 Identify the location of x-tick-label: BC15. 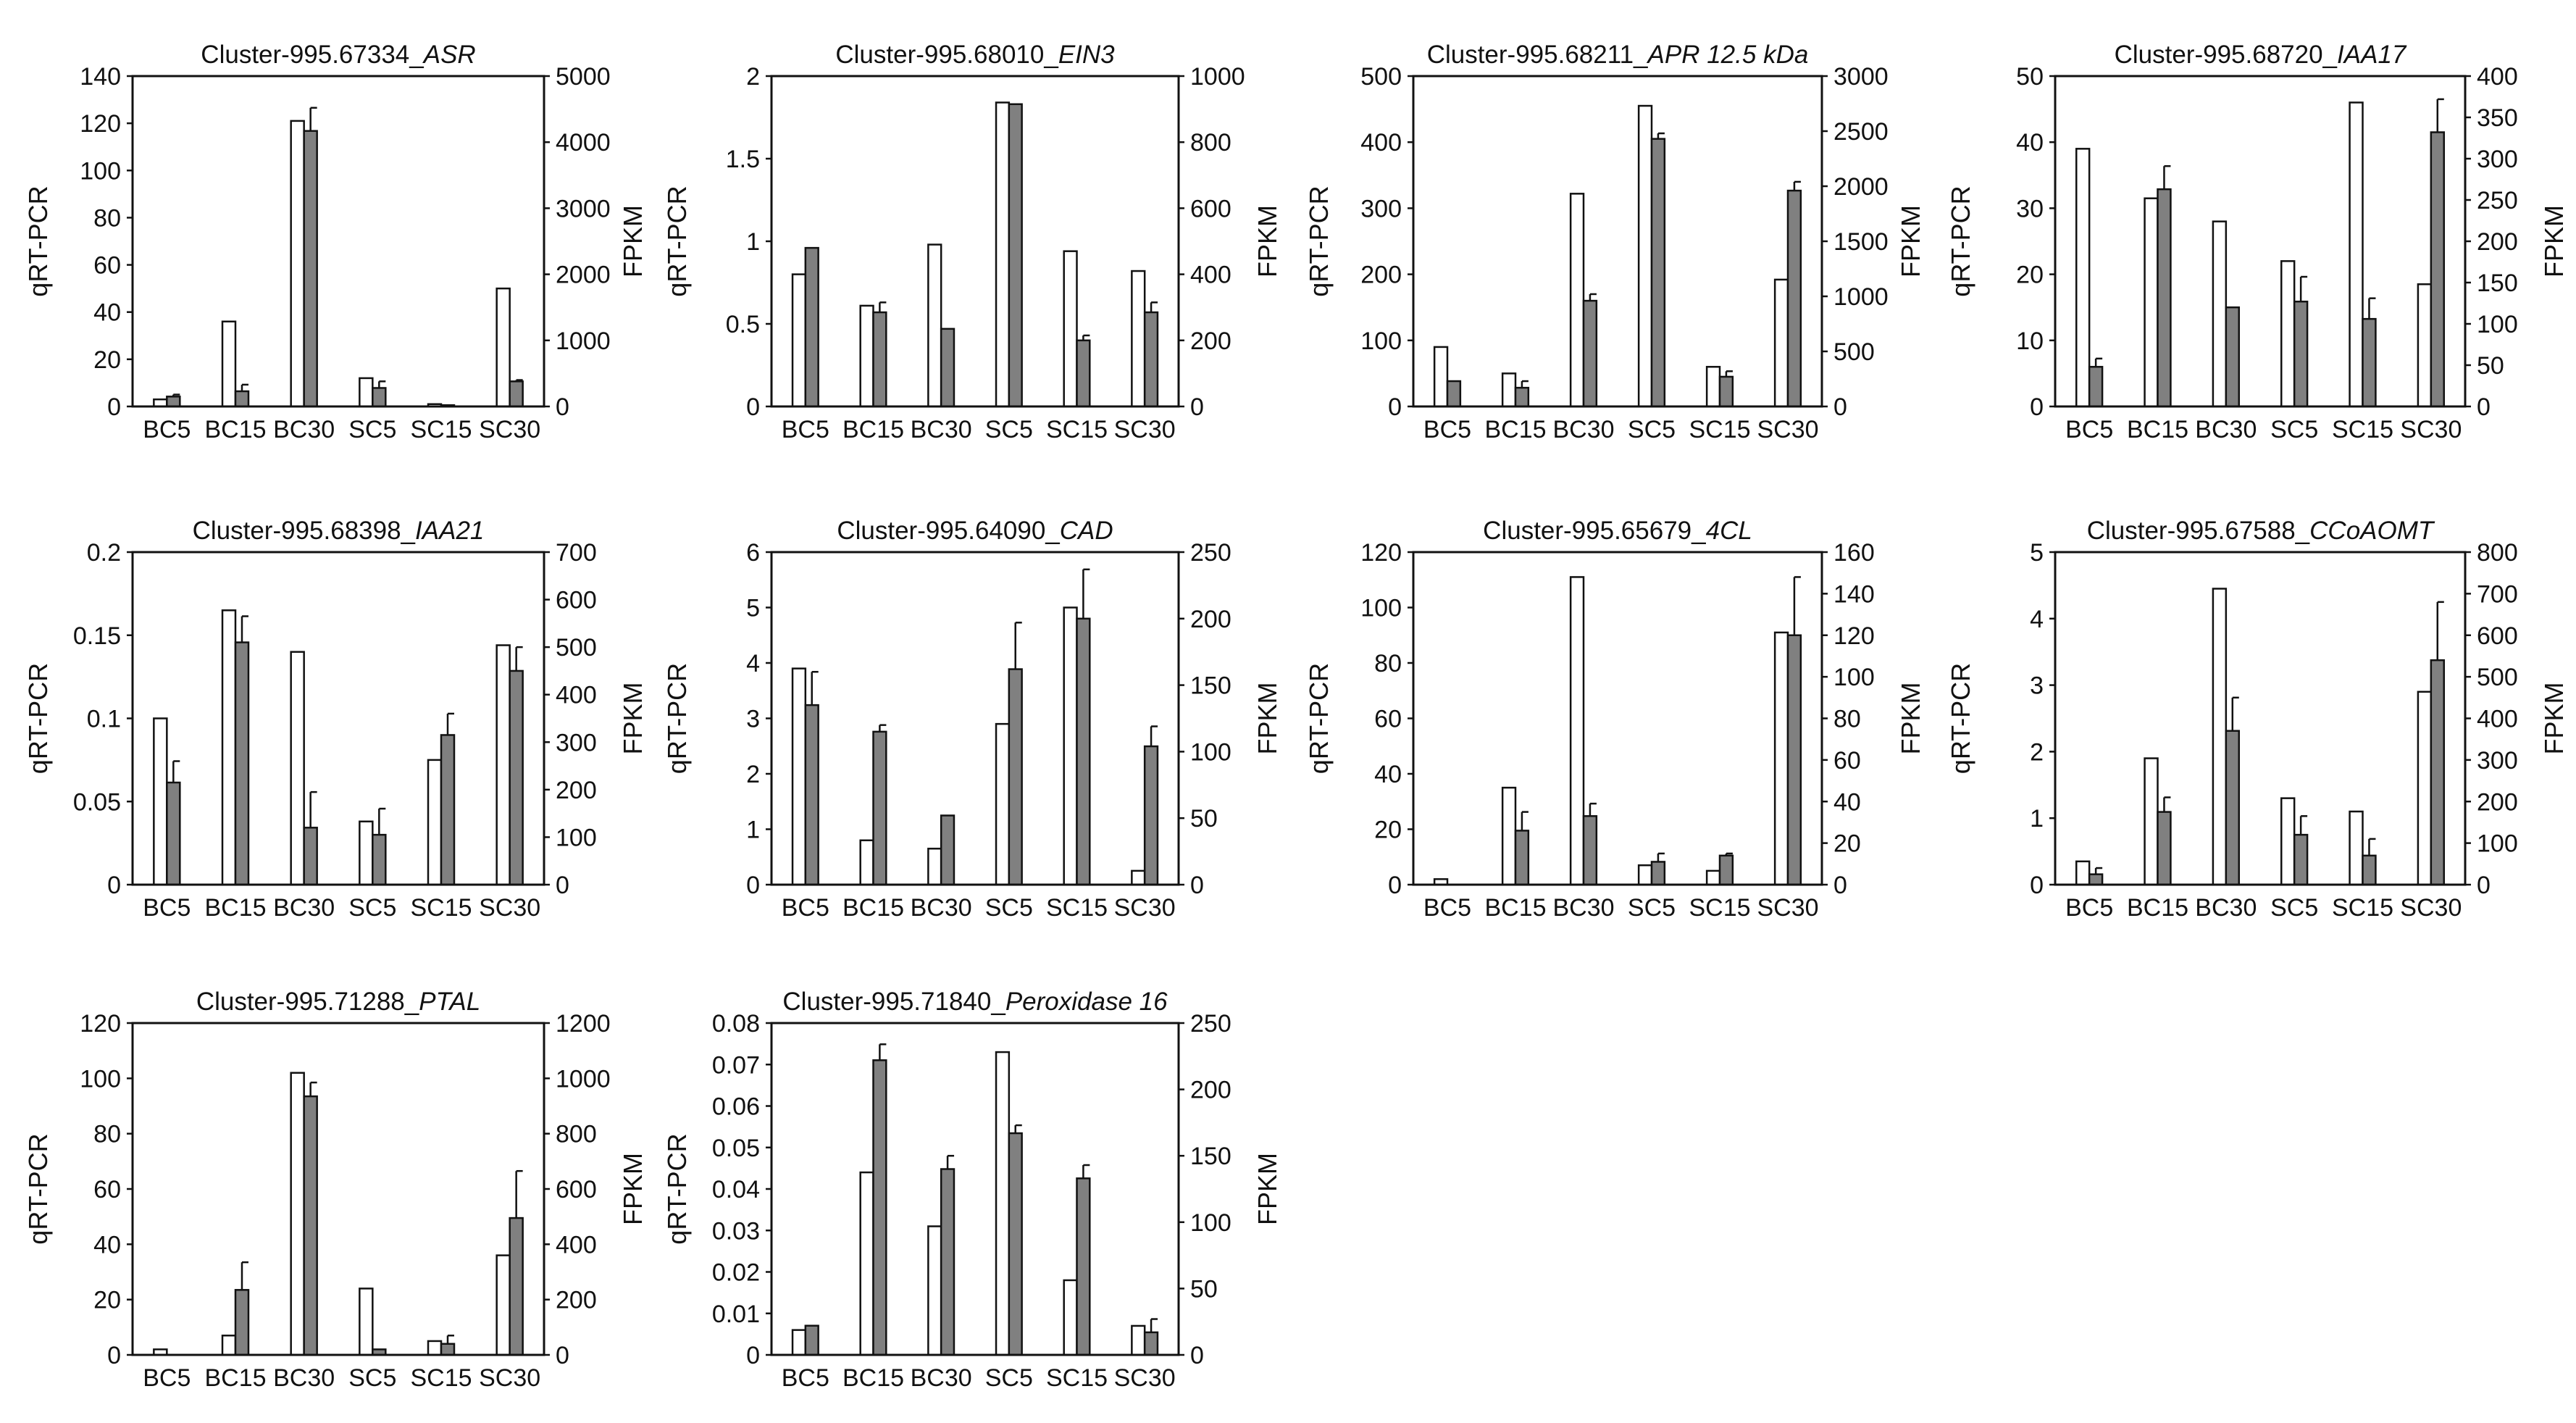
(873, 429).